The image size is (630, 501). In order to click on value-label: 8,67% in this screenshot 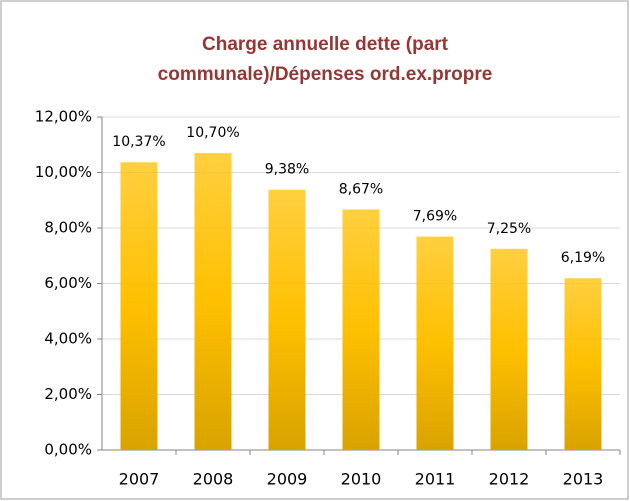, I will do `click(361, 189)`.